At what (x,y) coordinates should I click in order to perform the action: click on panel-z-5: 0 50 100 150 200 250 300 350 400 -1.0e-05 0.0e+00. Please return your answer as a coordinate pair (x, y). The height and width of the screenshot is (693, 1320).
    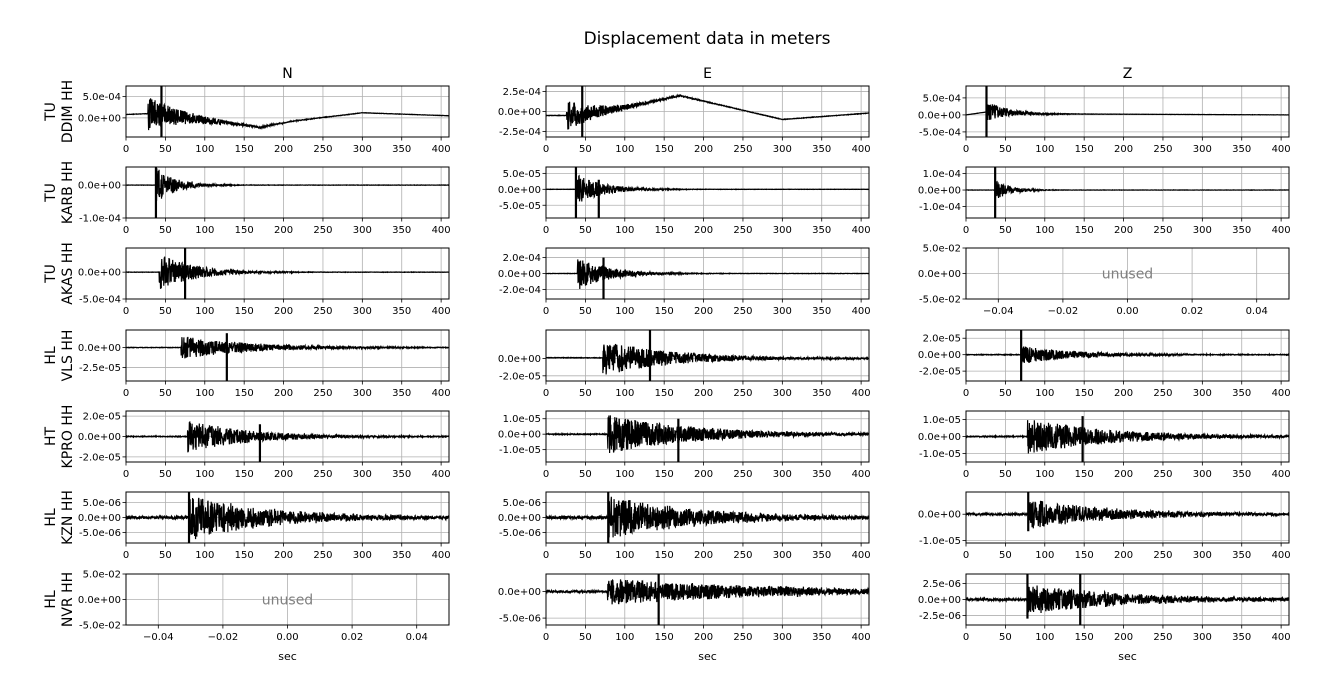
    Looking at the image, I should click on (1104, 526).